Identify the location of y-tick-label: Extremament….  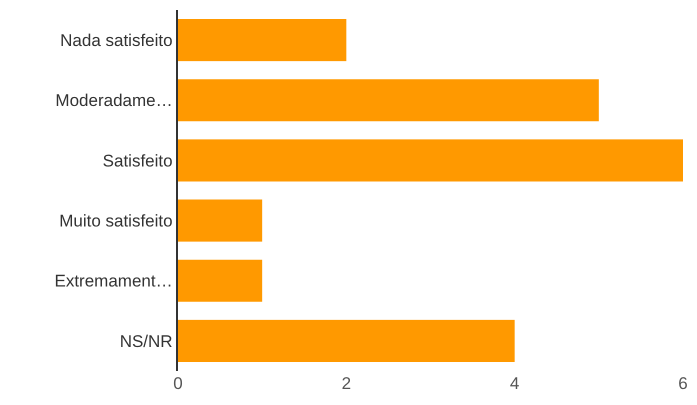
(113, 281).